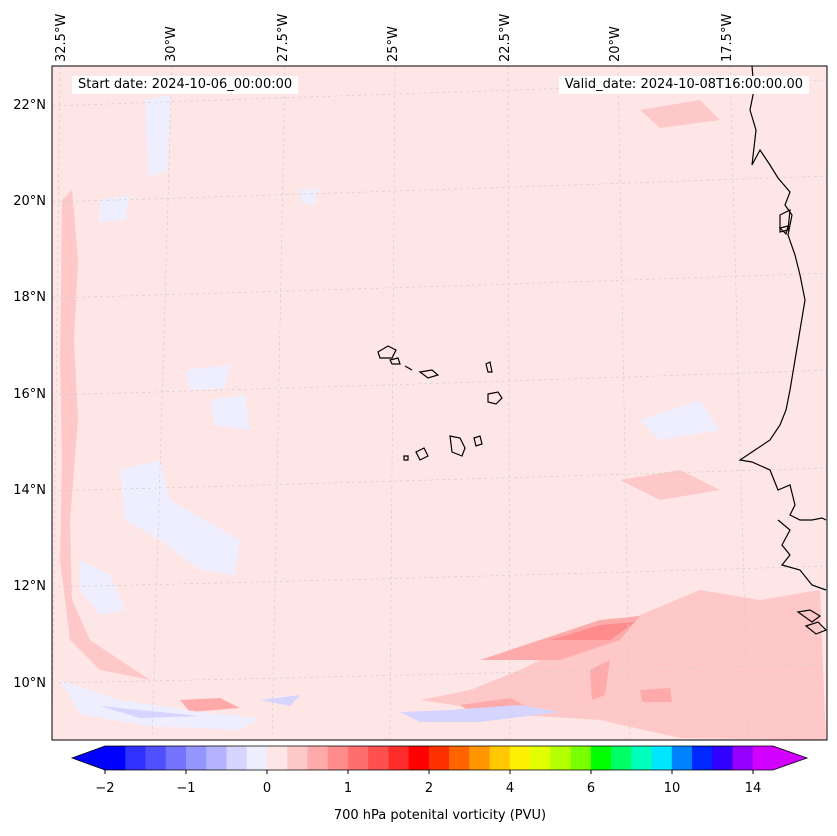 The width and height of the screenshot is (837, 836). I want to click on start-date-label: Start date: 2024-10-06_00:00:00, so click(185, 85).